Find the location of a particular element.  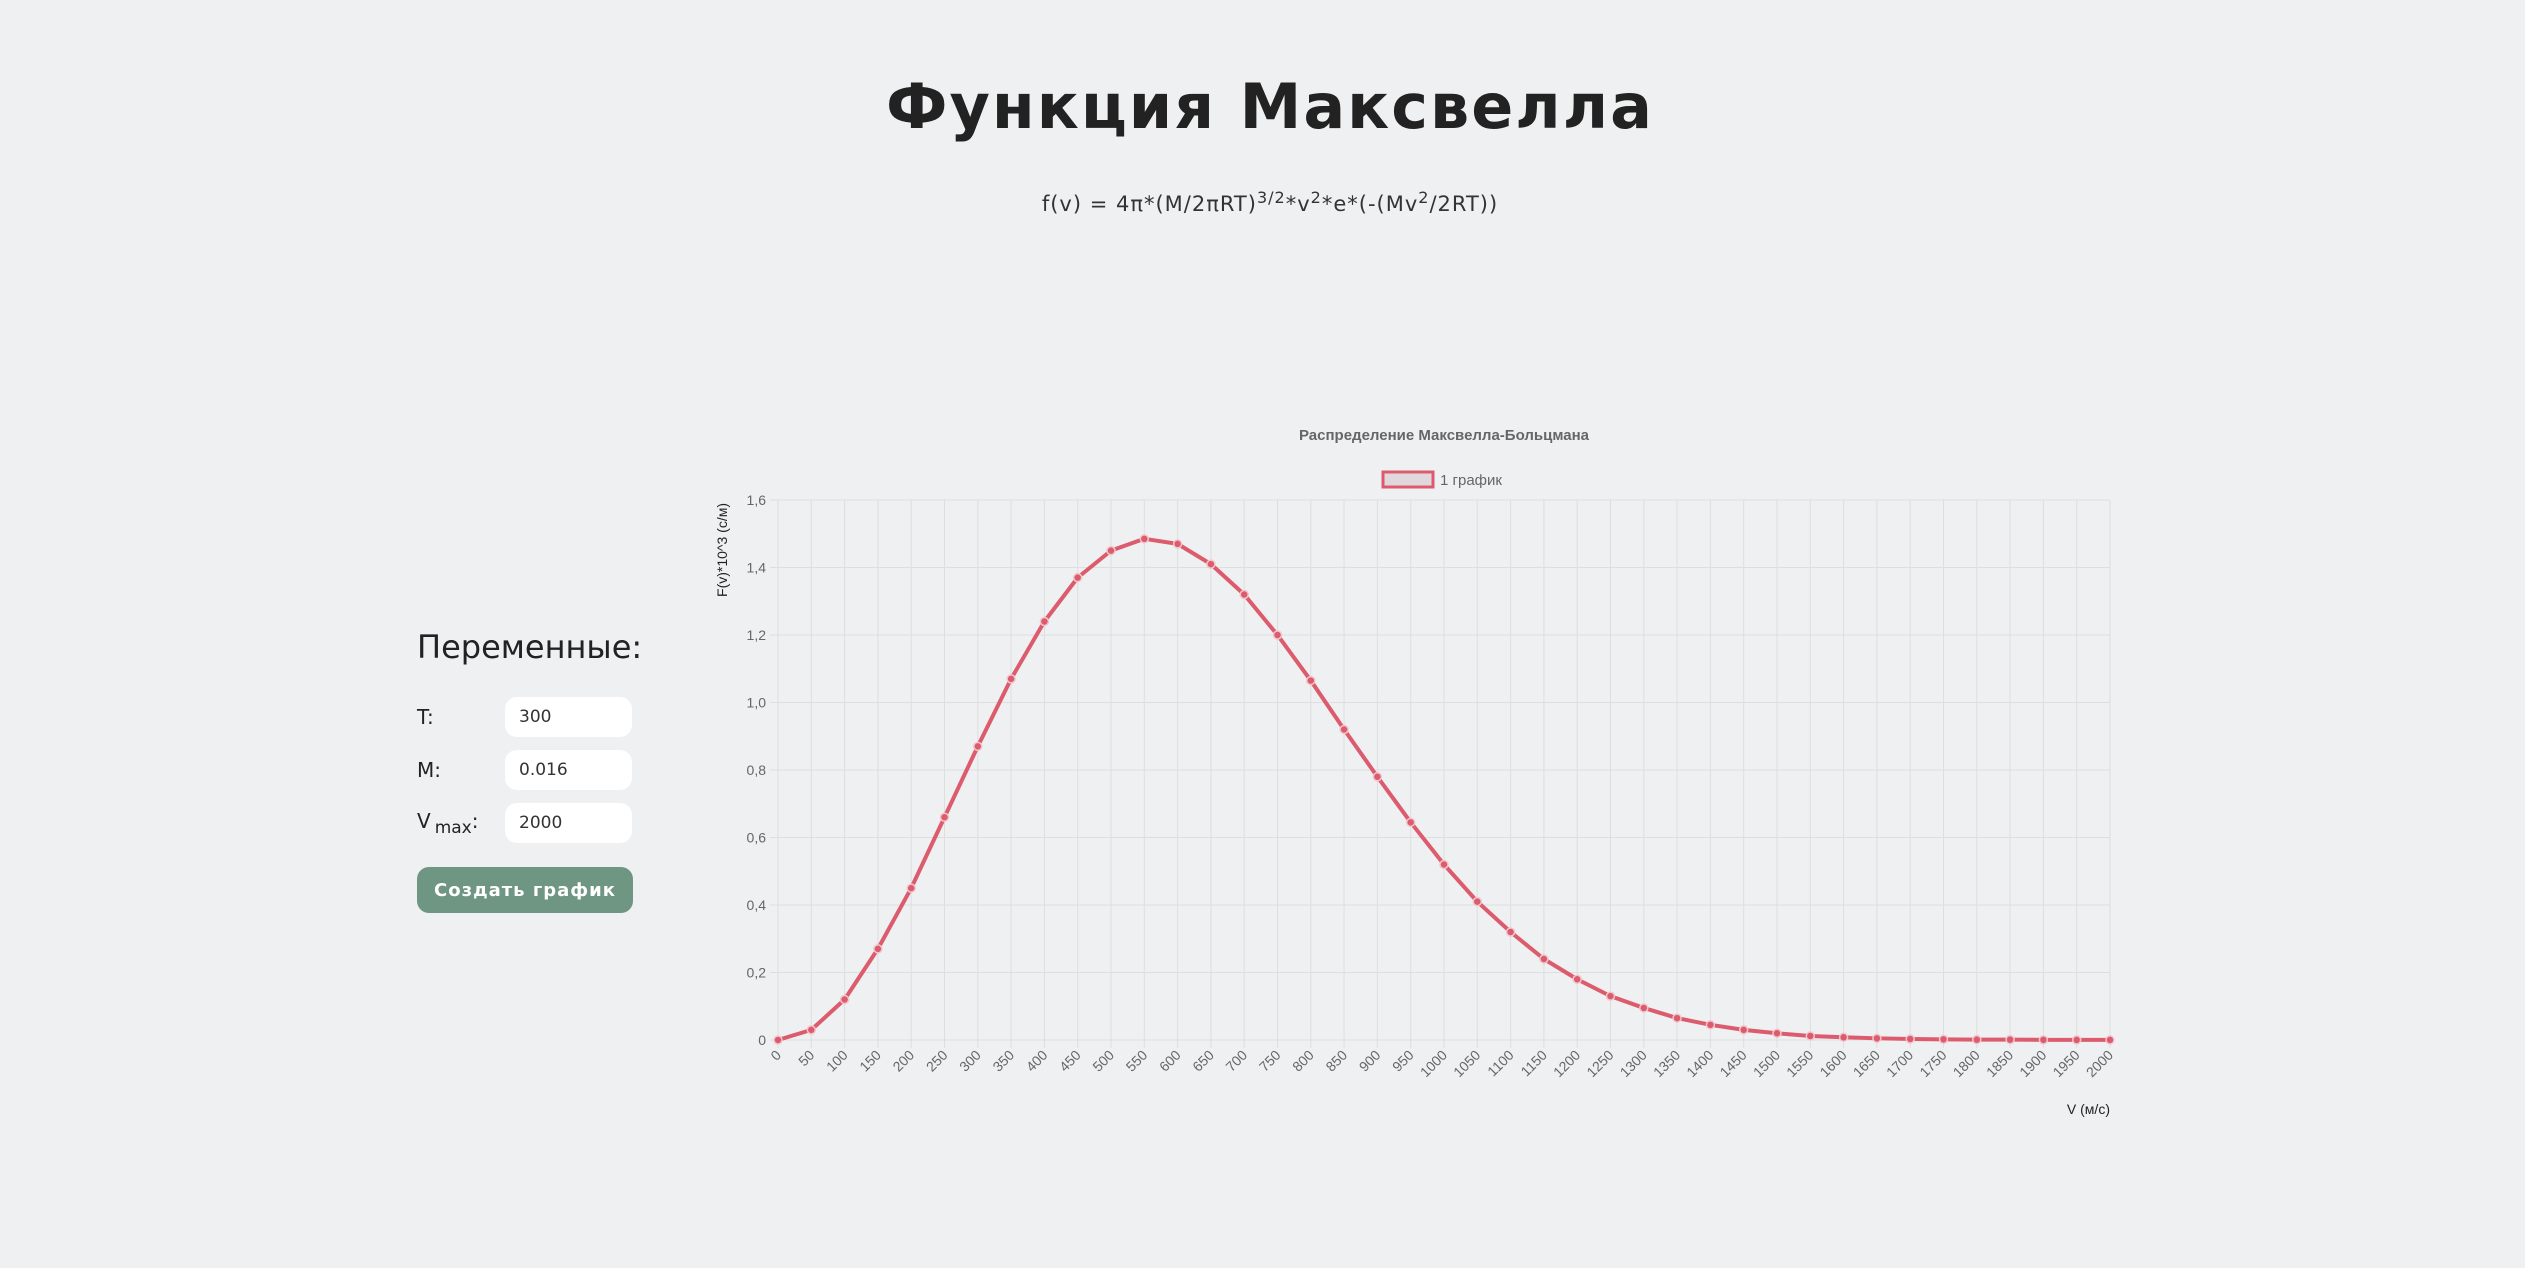

x-tick-label: 1750 is located at coordinates (1932, 1063).